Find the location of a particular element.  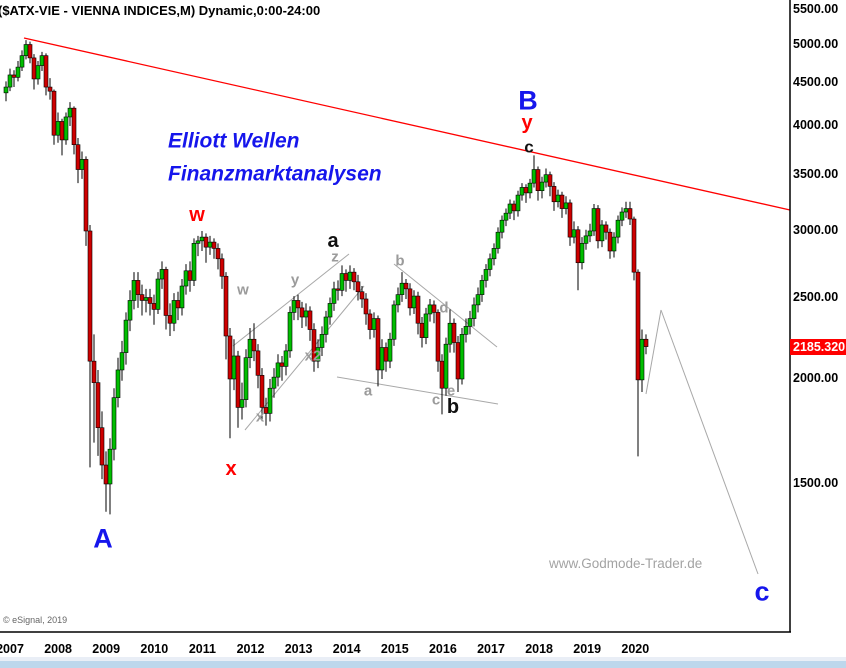

y-axis-tick-label: 5000.00 is located at coordinates (816, 43).